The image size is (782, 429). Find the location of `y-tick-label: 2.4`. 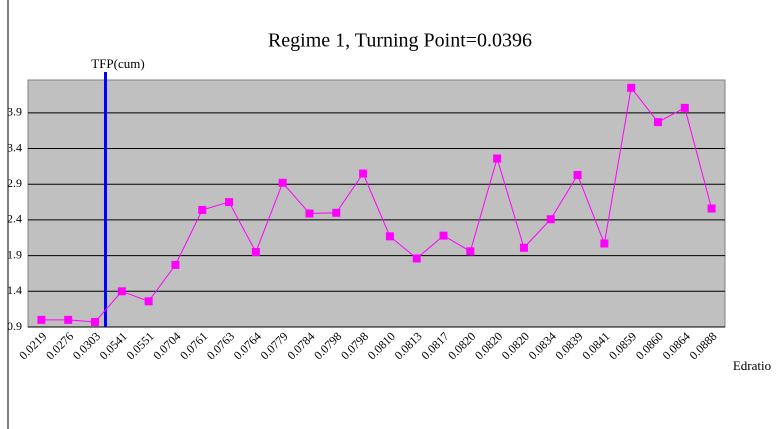

y-tick-label: 2.4 is located at coordinates (14, 219).